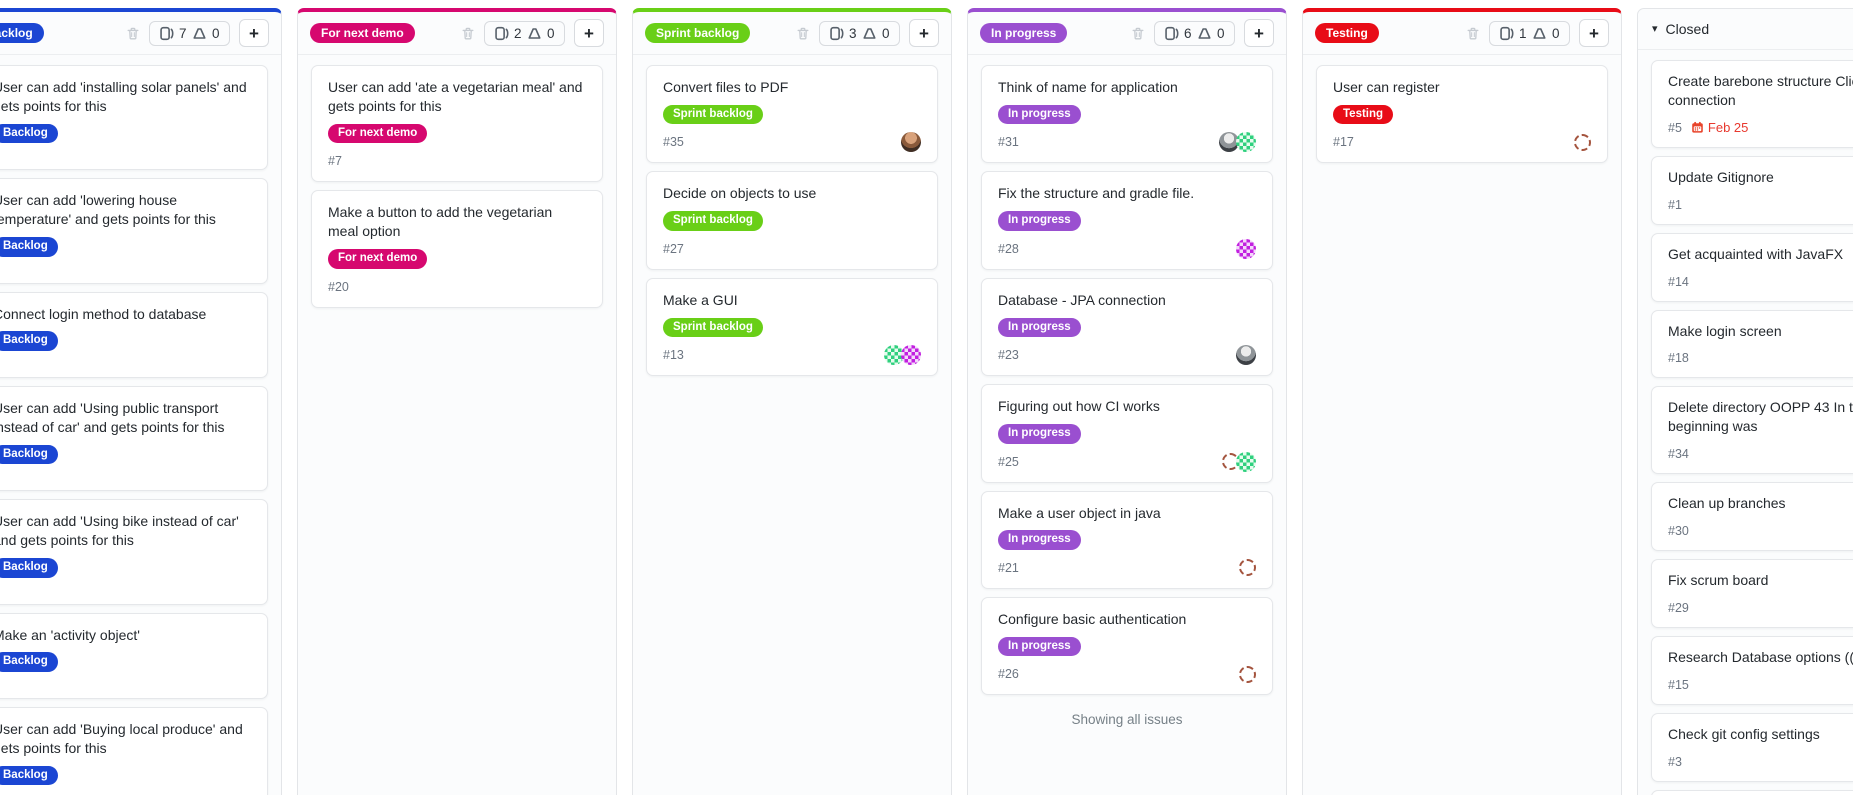  I want to click on card-title: Fix the structure and gradle file., so click(1096, 193).